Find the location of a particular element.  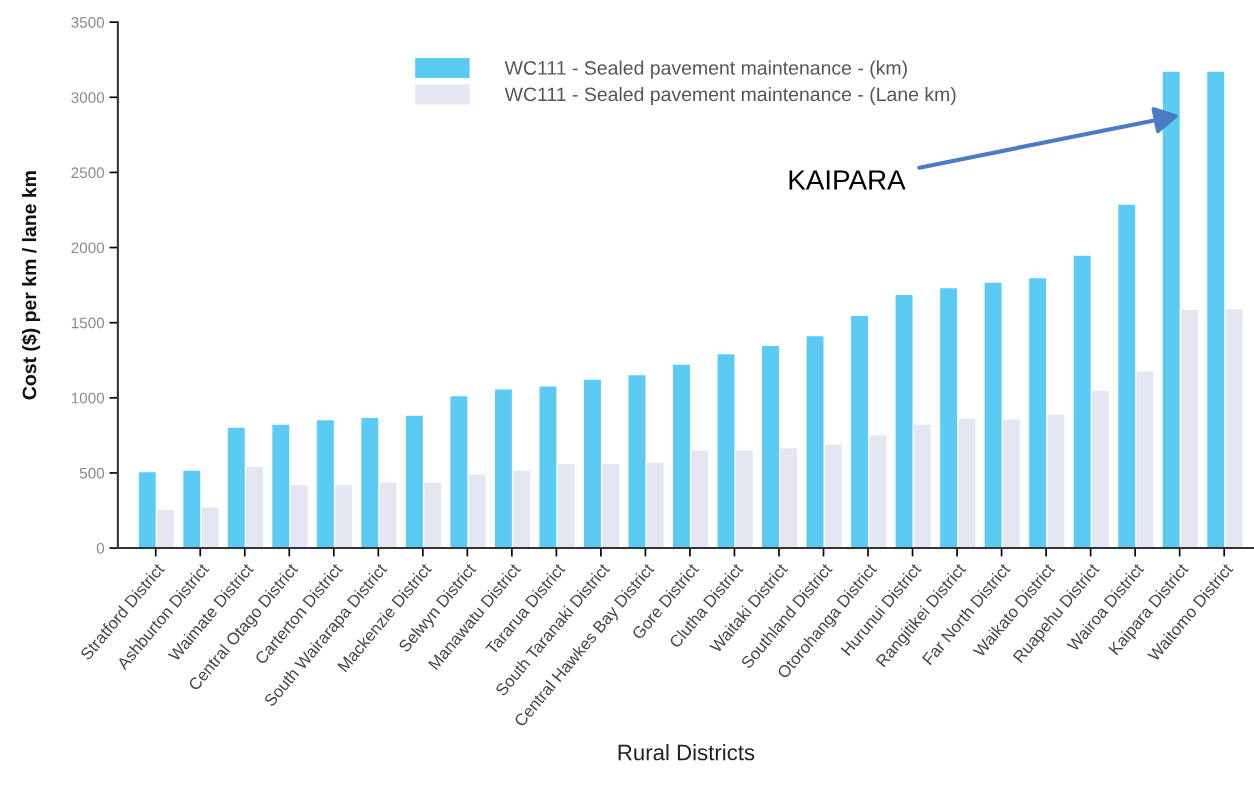

legend-label: WC111 - Sealed pavement maintenance - (km) is located at coordinates (705, 69).